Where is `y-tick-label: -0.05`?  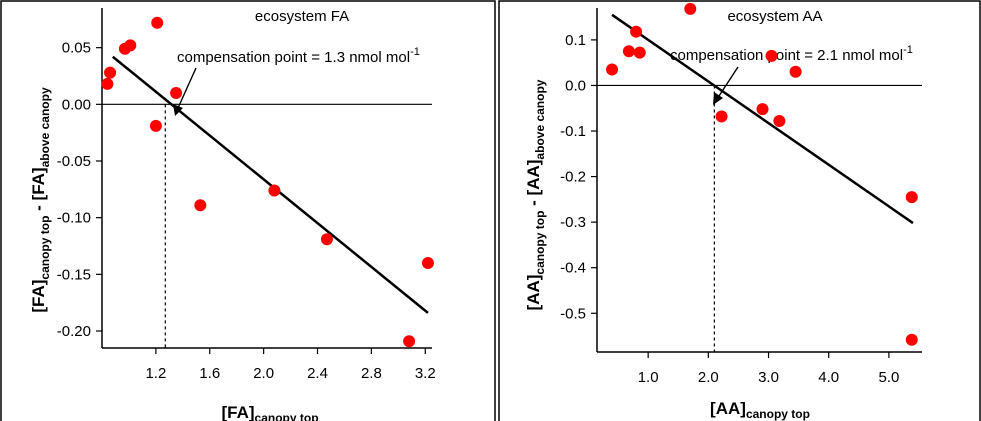 y-tick-label: -0.05 is located at coordinates (74, 161).